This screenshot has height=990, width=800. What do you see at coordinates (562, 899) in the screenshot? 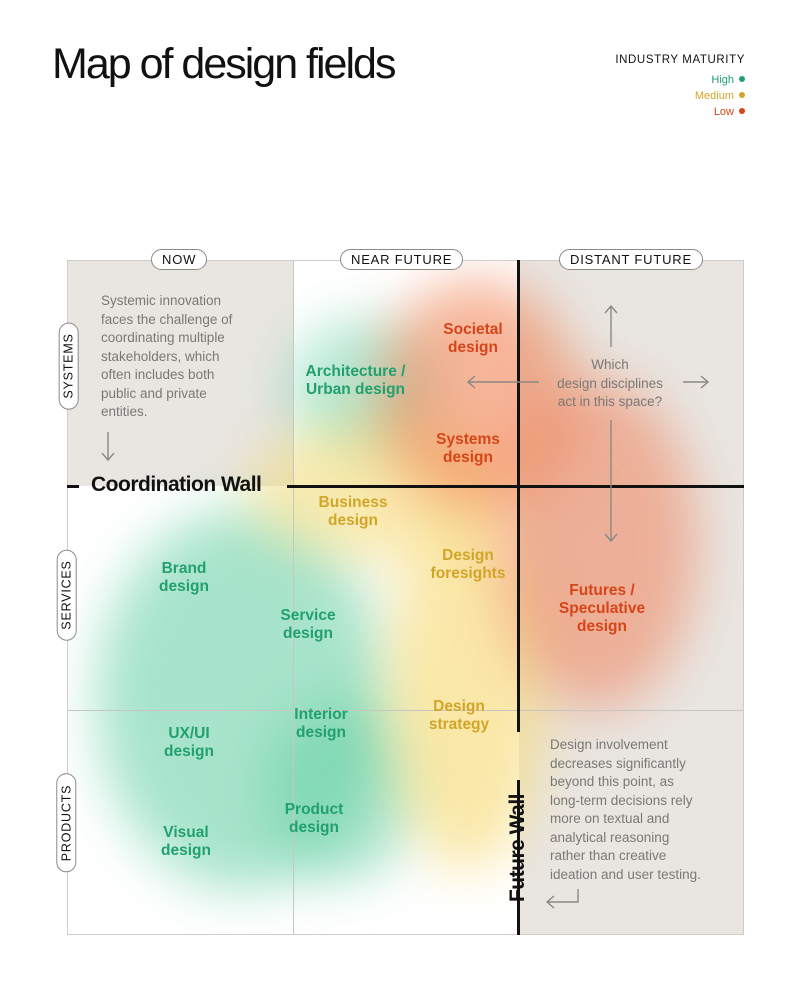
I see `return-arrow-icon` at bounding box center [562, 899].